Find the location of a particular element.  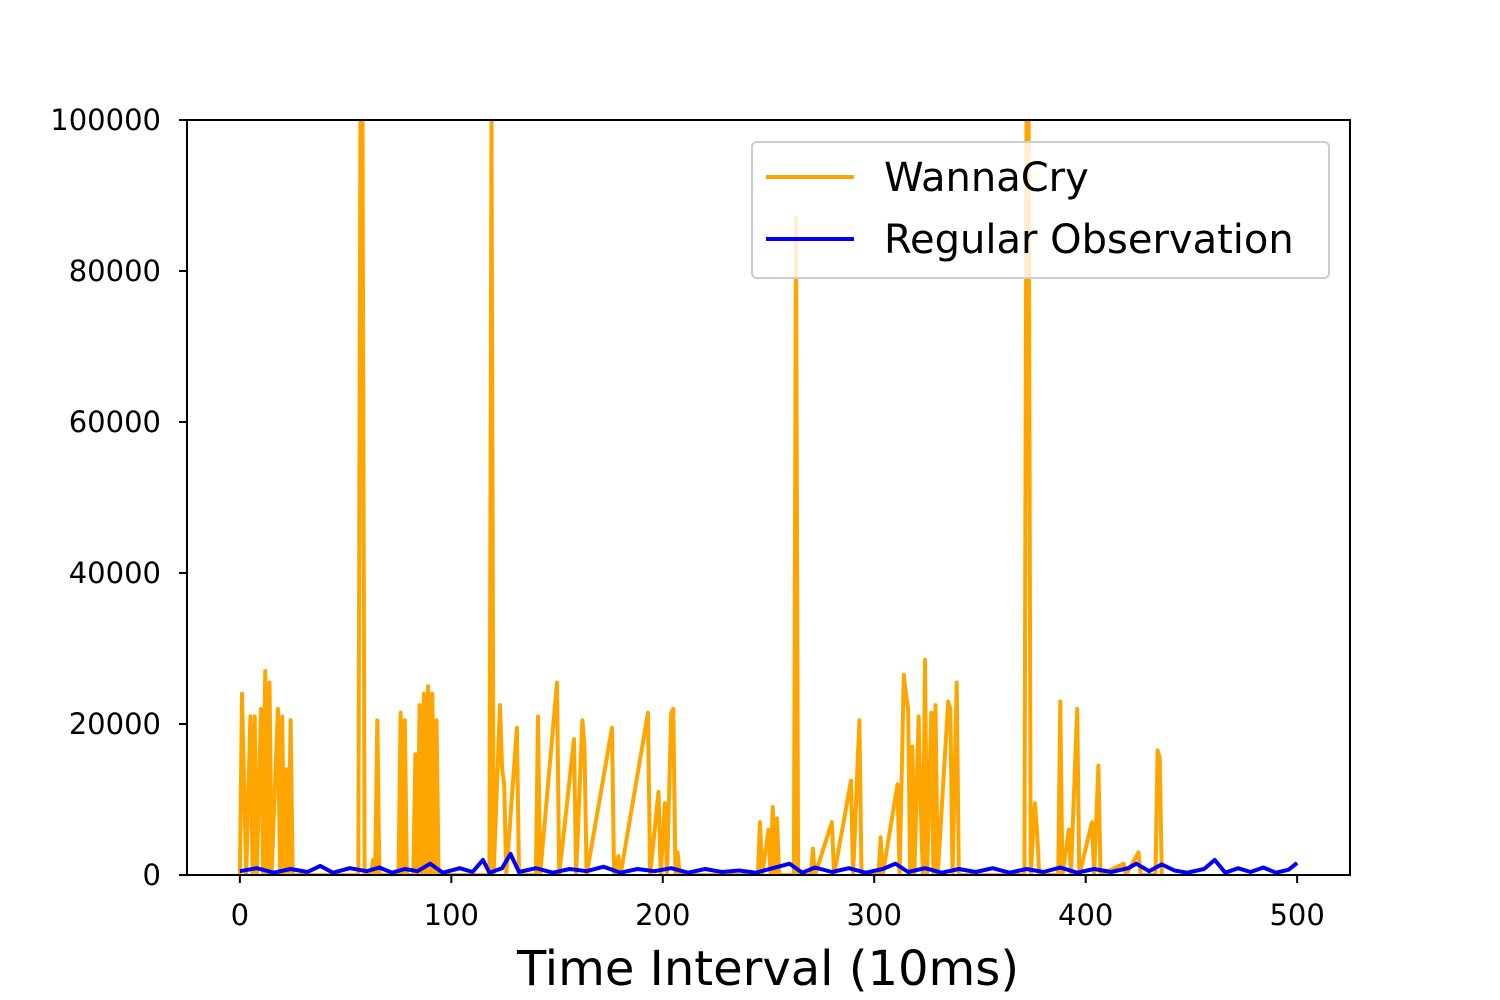

legend-label: WannaCry is located at coordinates (986, 178).